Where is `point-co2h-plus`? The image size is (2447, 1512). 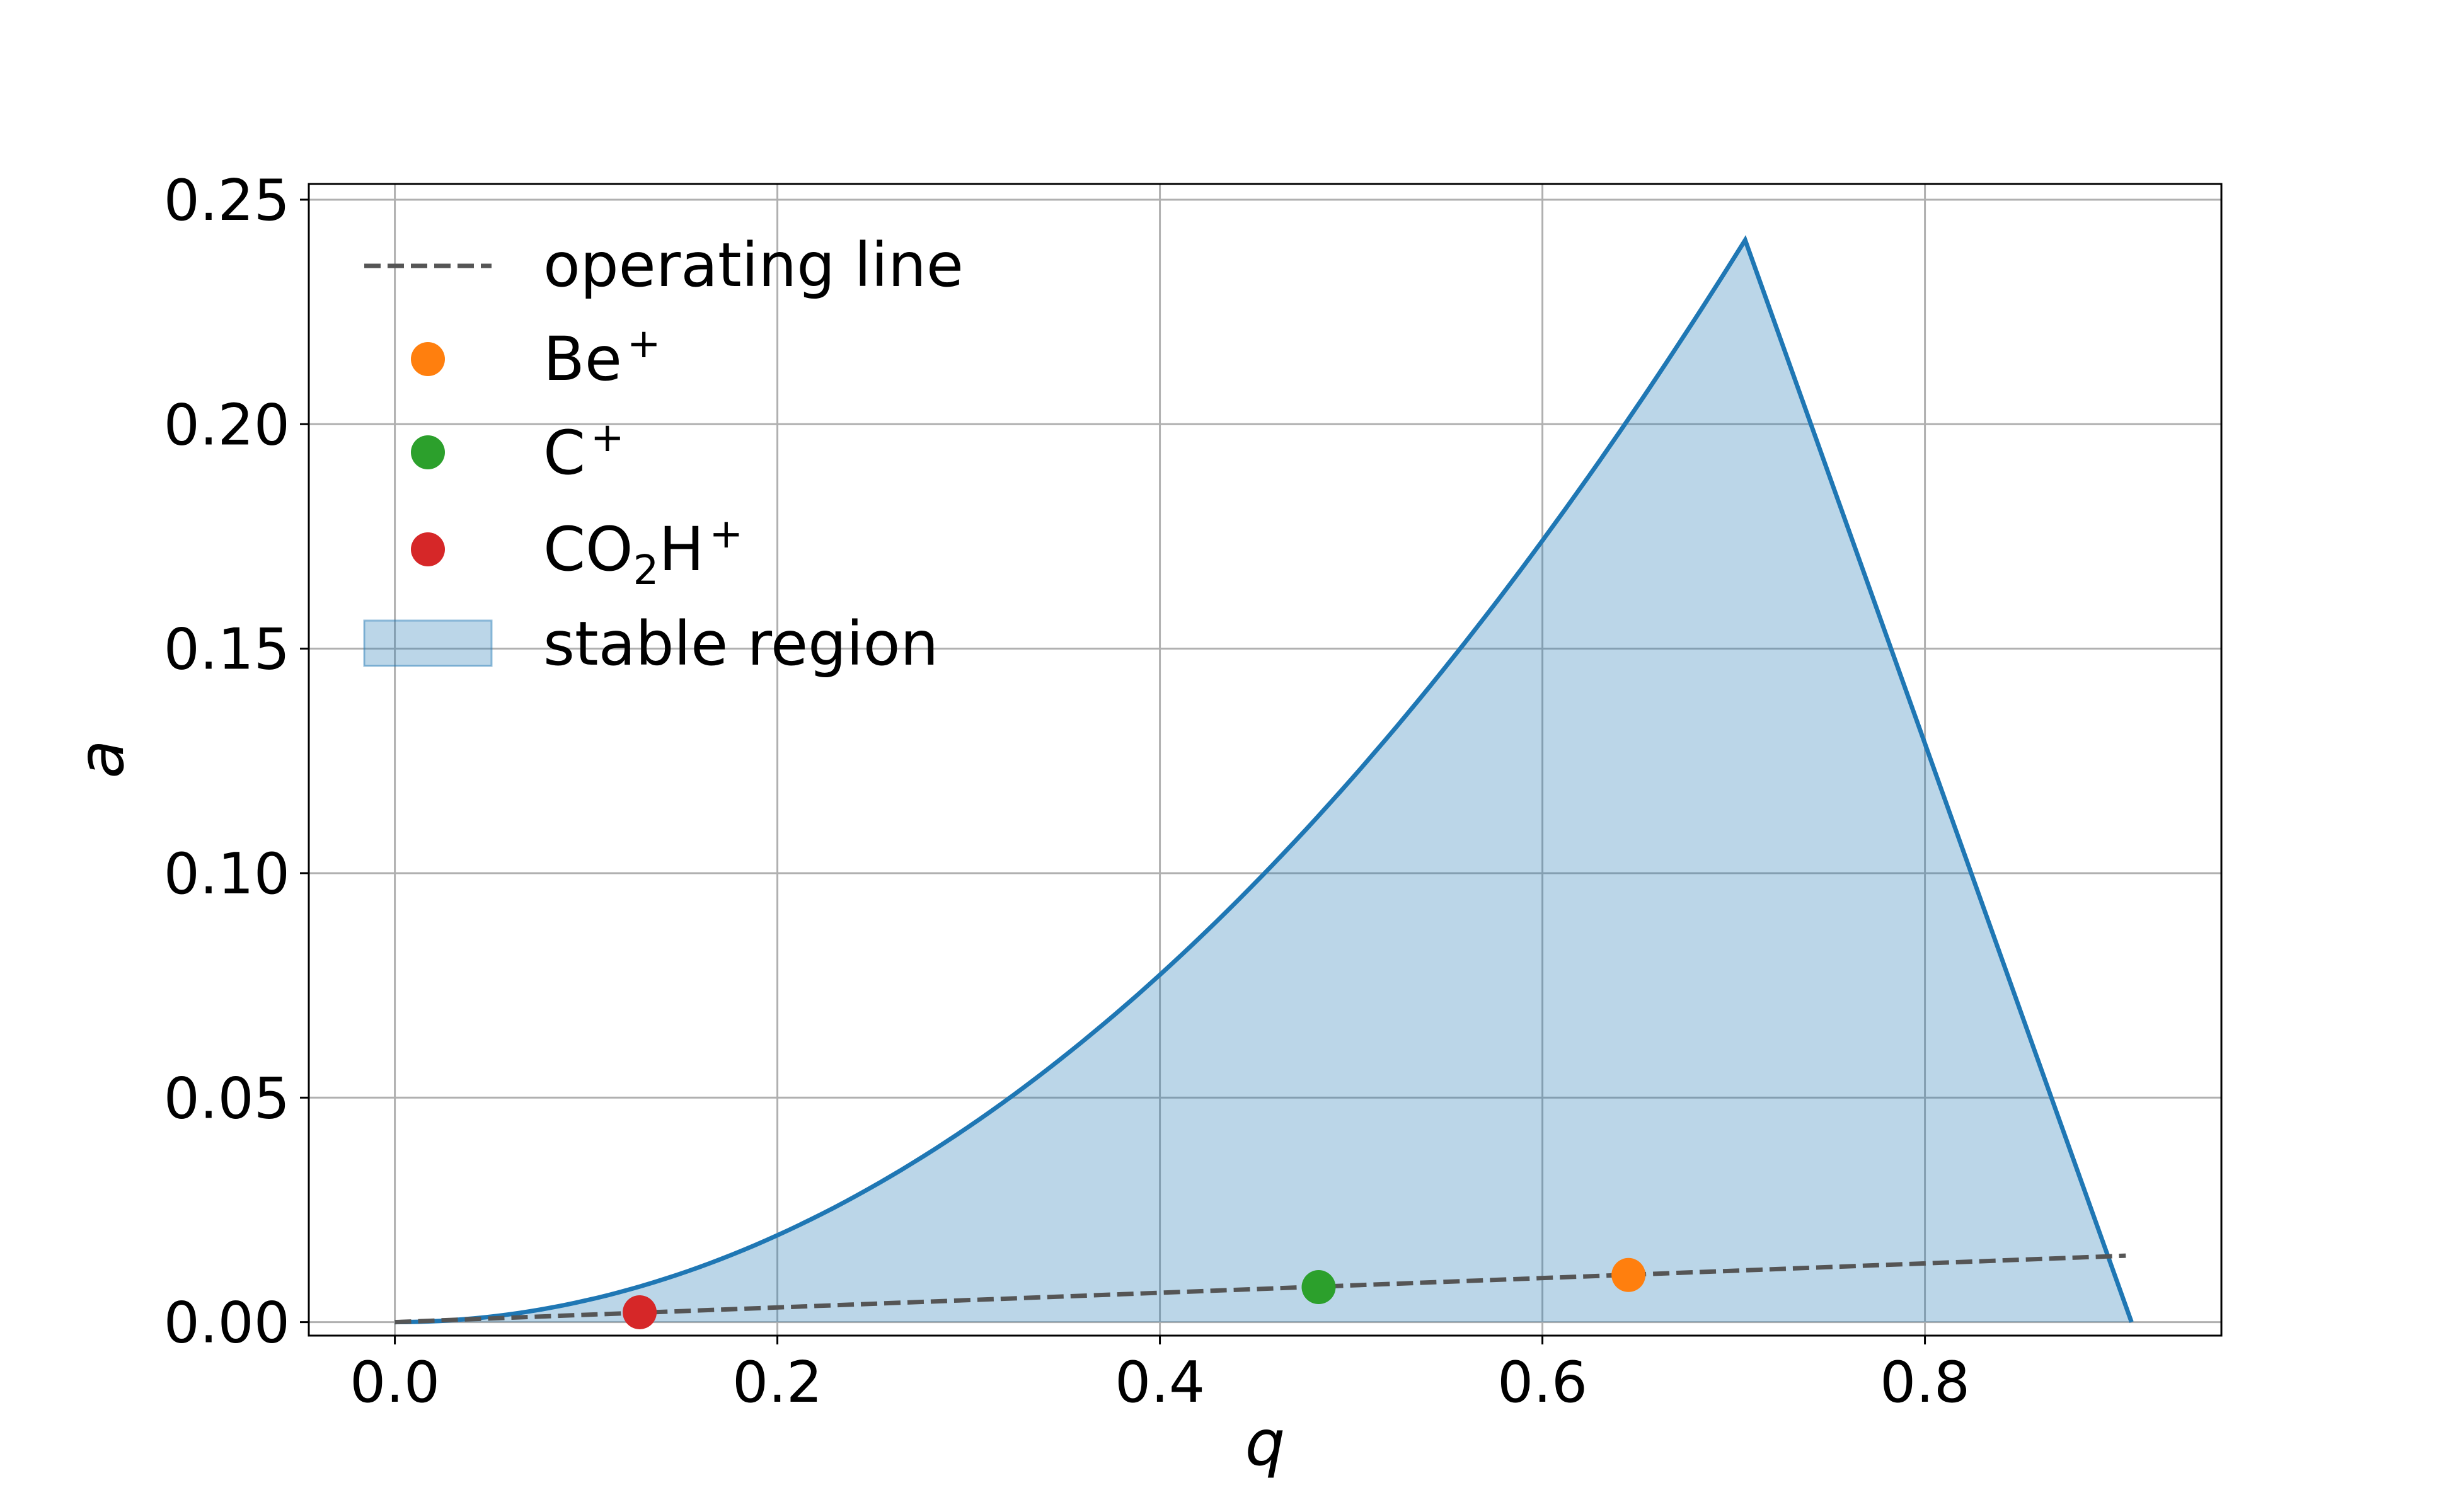 point-co2h-plus is located at coordinates (640, 1312).